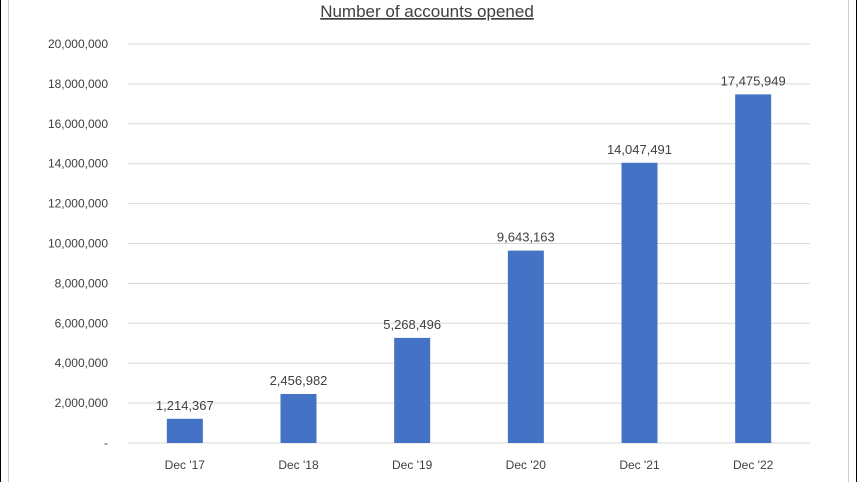 The height and width of the screenshot is (482, 857). What do you see at coordinates (753, 80) in the screenshot?
I see `bar-value-label: 17,475,949` at bounding box center [753, 80].